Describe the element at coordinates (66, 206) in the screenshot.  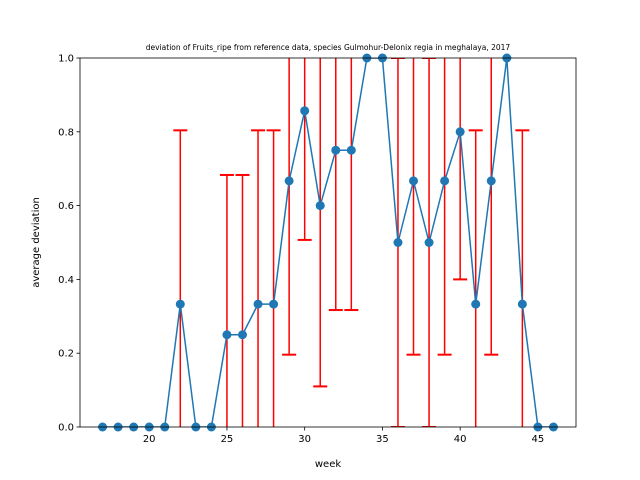
I see `y-tick-label: 0.6` at that location.